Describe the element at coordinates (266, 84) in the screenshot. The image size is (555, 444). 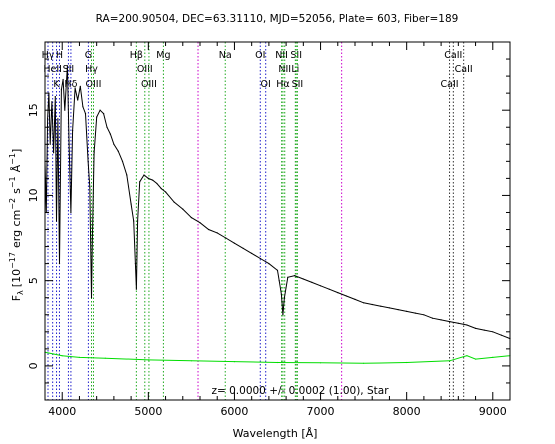
I see `spectral-line-label-21: OI` at that location.